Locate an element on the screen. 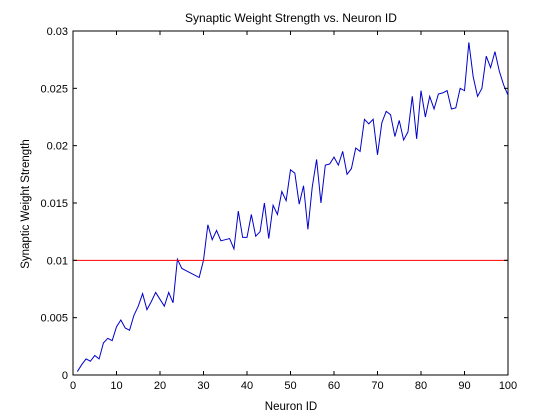 The image size is (560, 420). x-tick-label: 0 is located at coordinates (73, 386).